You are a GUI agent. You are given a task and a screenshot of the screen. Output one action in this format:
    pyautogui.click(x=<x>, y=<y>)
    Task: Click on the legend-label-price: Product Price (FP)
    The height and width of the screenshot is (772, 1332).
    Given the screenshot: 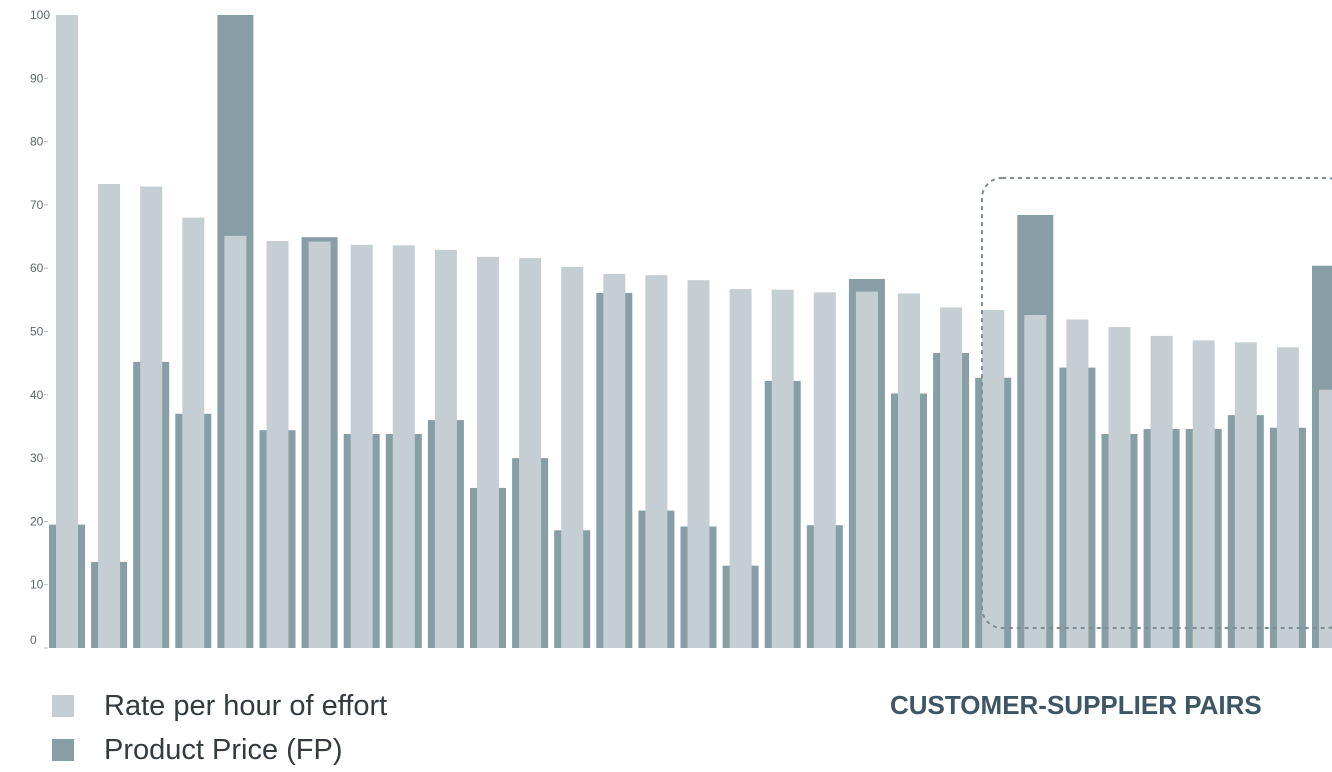 What is the action you would take?
    pyautogui.click(x=223, y=749)
    